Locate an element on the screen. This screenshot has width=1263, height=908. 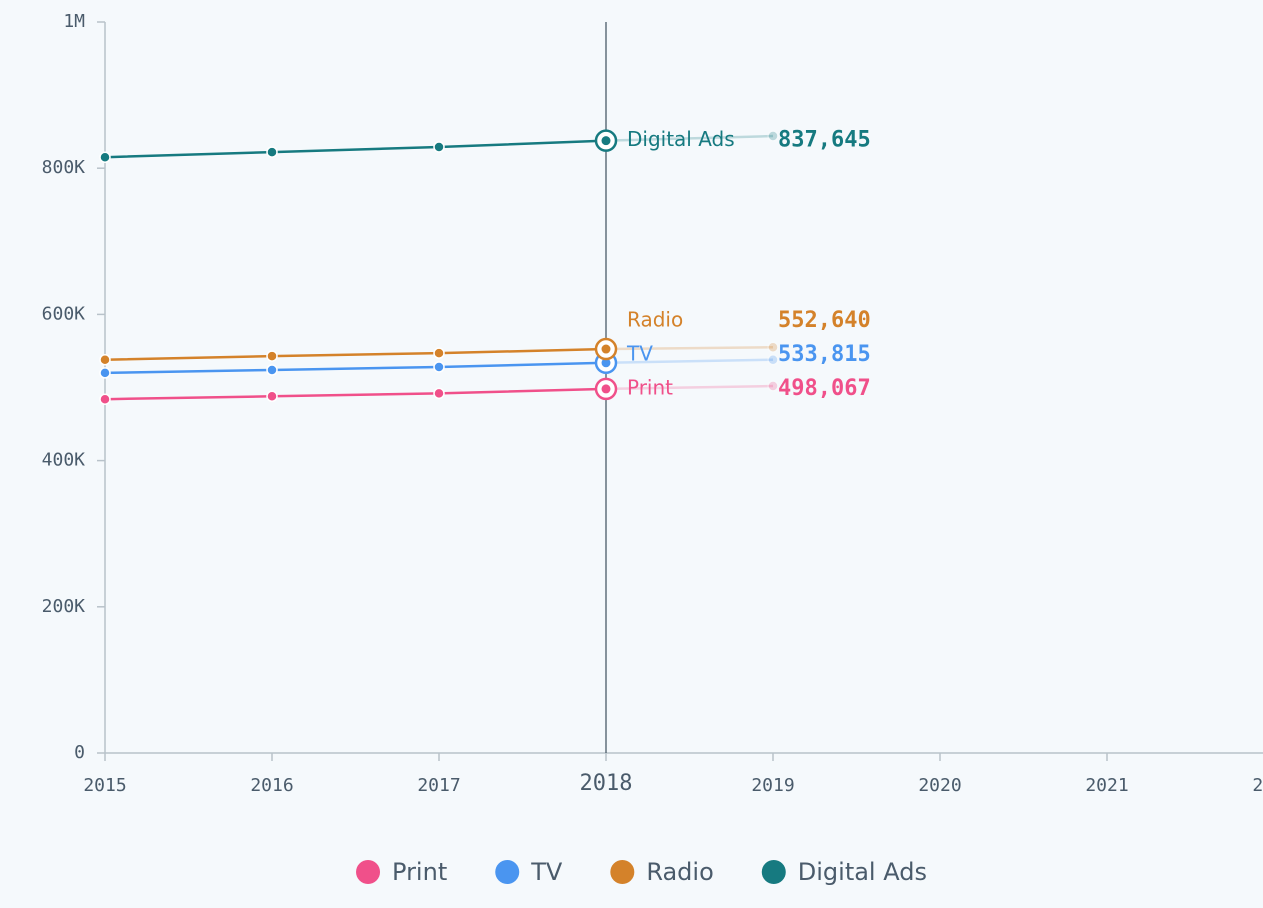
y-tick-label: 800K is located at coordinates (64, 167).